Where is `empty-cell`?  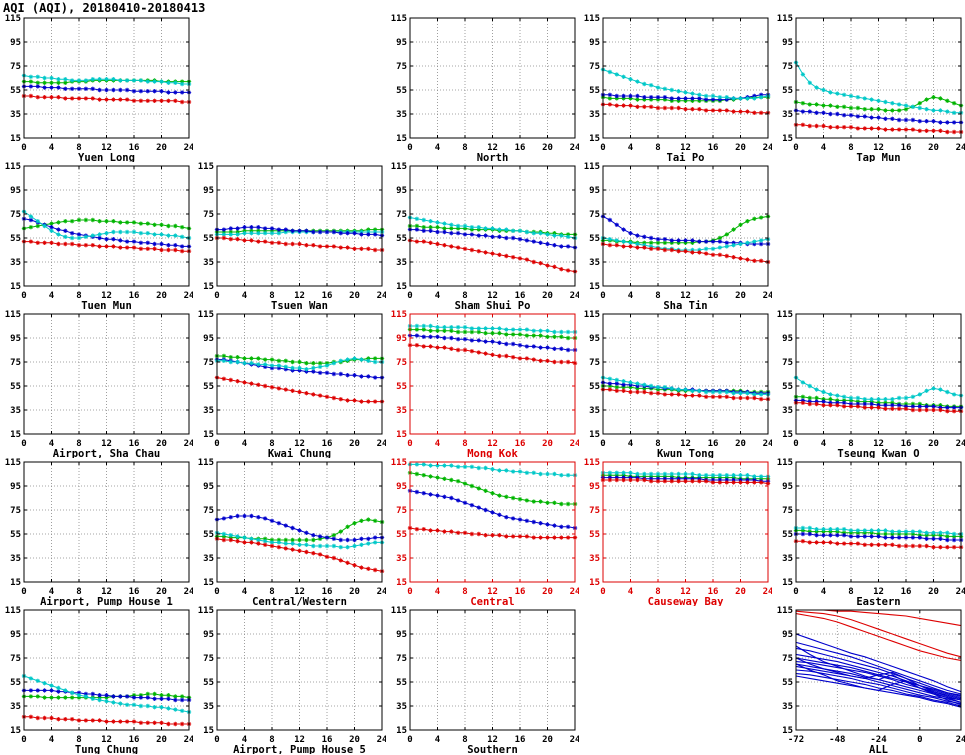
empty-cell is located at coordinates (289, 88).